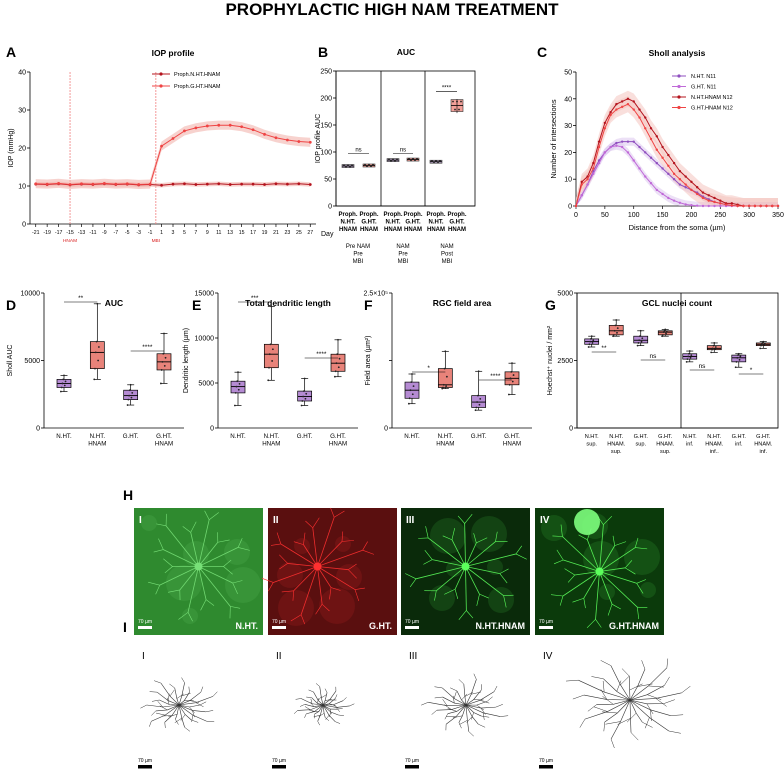 Image resolution: width=784 pixels, height=772 pixels. I want to click on x-tick-label: HNAM, so click(413, 230).